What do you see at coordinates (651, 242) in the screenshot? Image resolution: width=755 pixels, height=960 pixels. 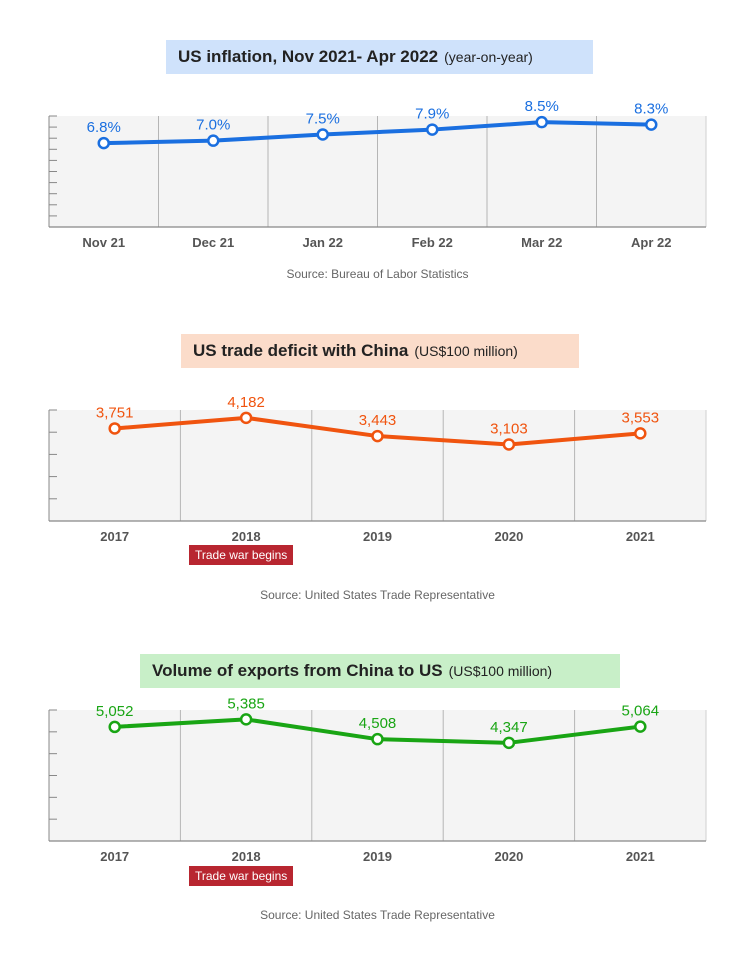 I see `x-tick-label: Apr 22` at bounding box center [651, 242].